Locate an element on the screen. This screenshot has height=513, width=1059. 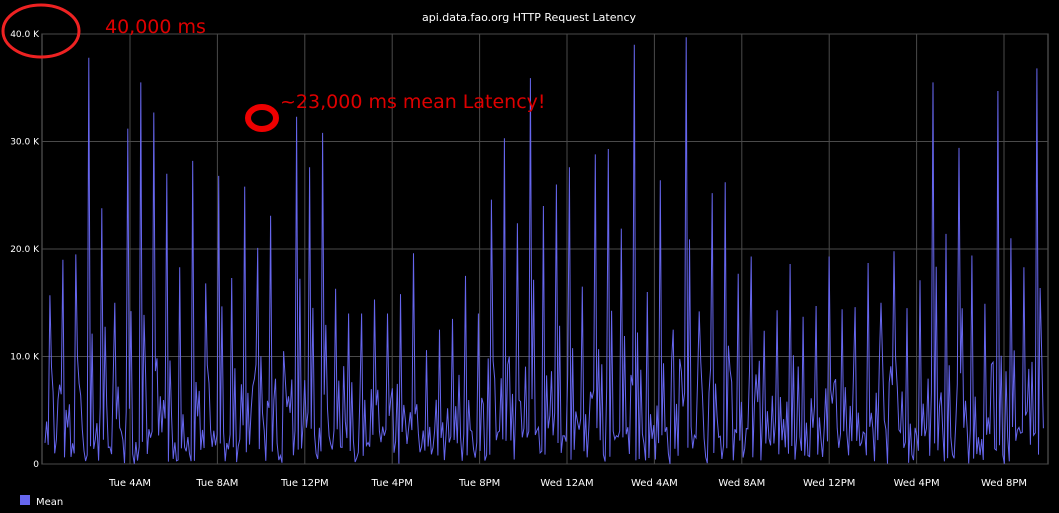
x-tick-label: Tue 4PM is located at coordinates (392, 483).